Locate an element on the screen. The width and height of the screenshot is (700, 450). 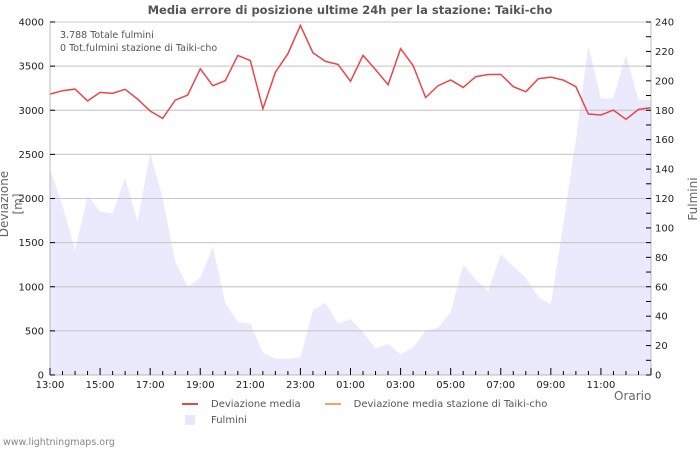
legend-item-strikes: Fulmini is located at coordinates (214, 420).